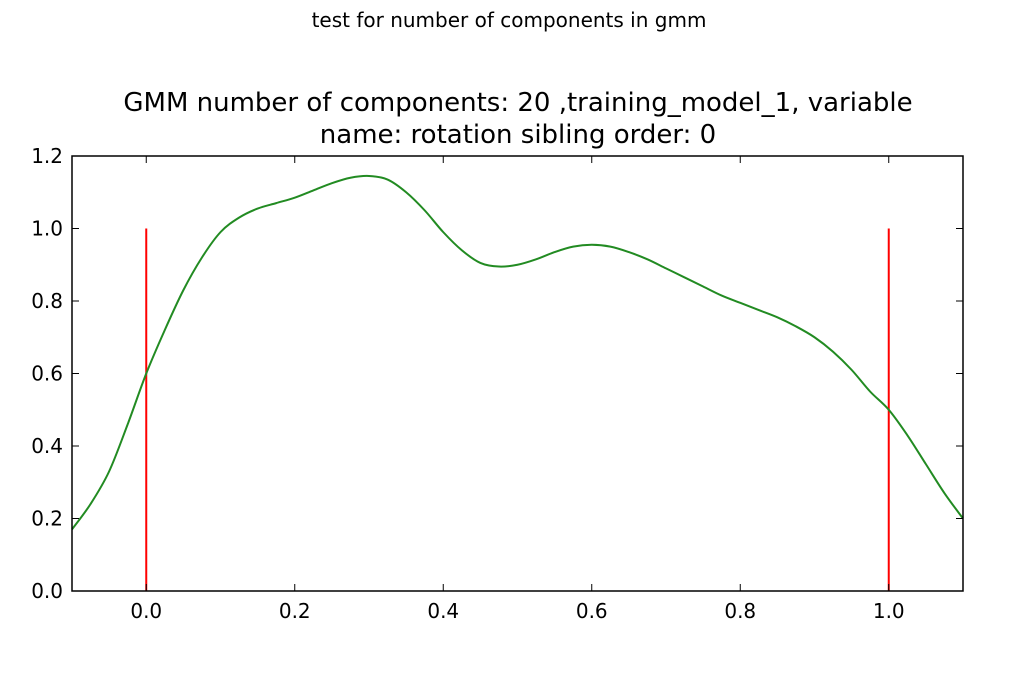  Describe the element at coordinates (47, 446) in the screenshot. I see `y-tick-label: 0.4` at that location.